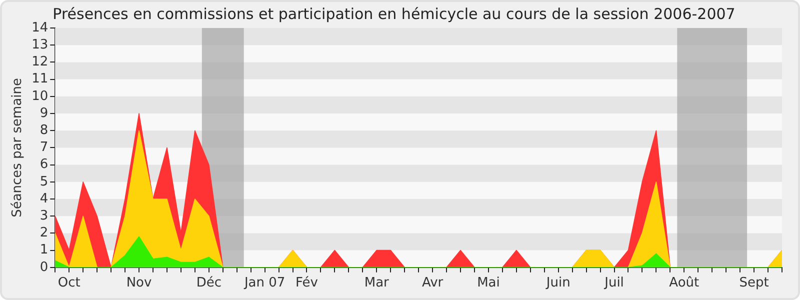  What do you see at coordinates (264, 283) in the screenshot?
I see `x-tick-label: Jan 07` at bounding box center [264, 283].